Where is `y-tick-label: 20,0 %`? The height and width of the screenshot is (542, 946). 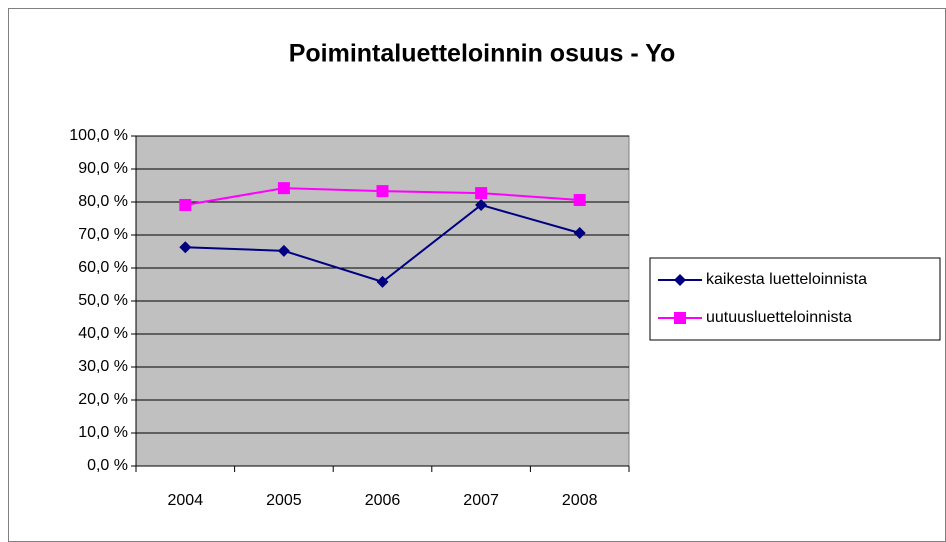 y-tick-label: 20,0 % is located at coordinates (103, 399).